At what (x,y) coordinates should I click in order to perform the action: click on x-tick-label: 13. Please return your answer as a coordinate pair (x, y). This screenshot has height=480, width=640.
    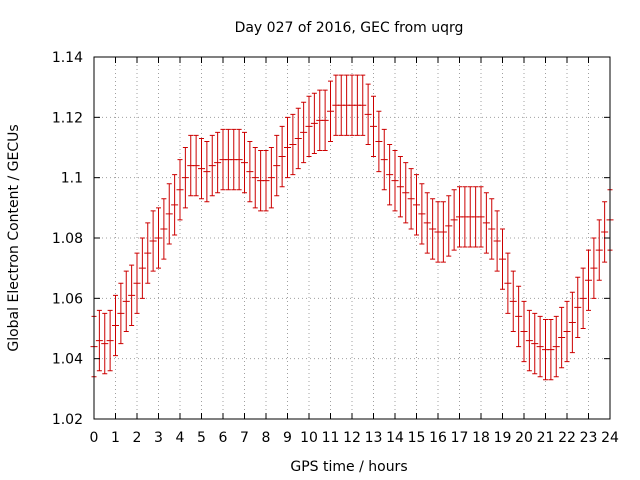
    Looking at the image, I should click on (374, 438).